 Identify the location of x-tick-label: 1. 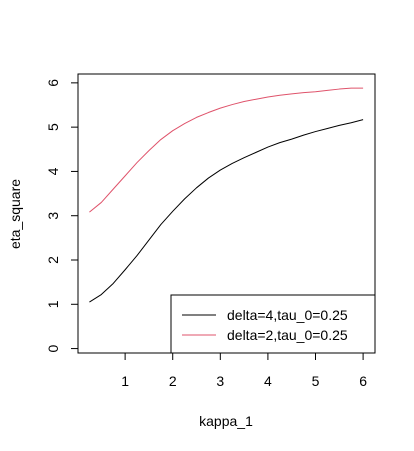
(125, 381).